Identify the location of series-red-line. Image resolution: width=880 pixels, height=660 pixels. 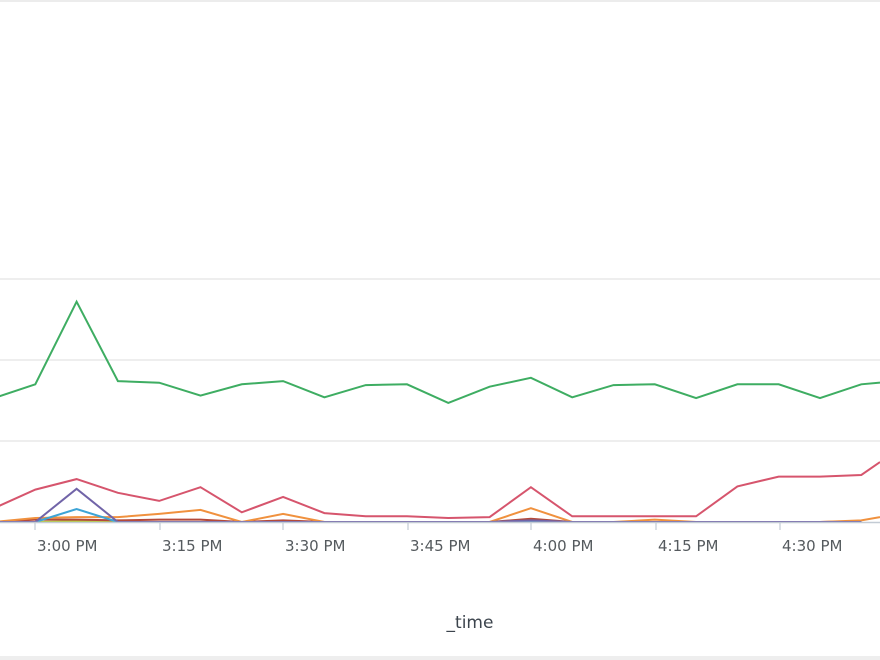
(440, 490).